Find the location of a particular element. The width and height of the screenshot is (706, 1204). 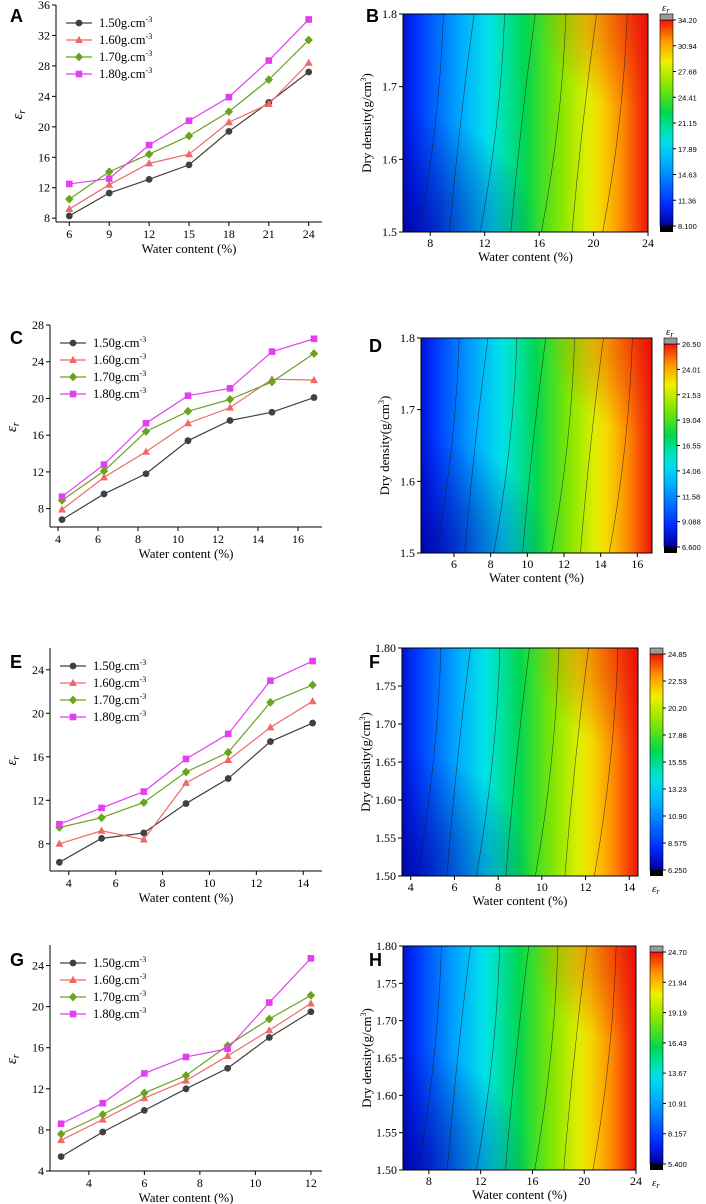

colorbar-label: 24.01 is located at coordinates (691, 369).